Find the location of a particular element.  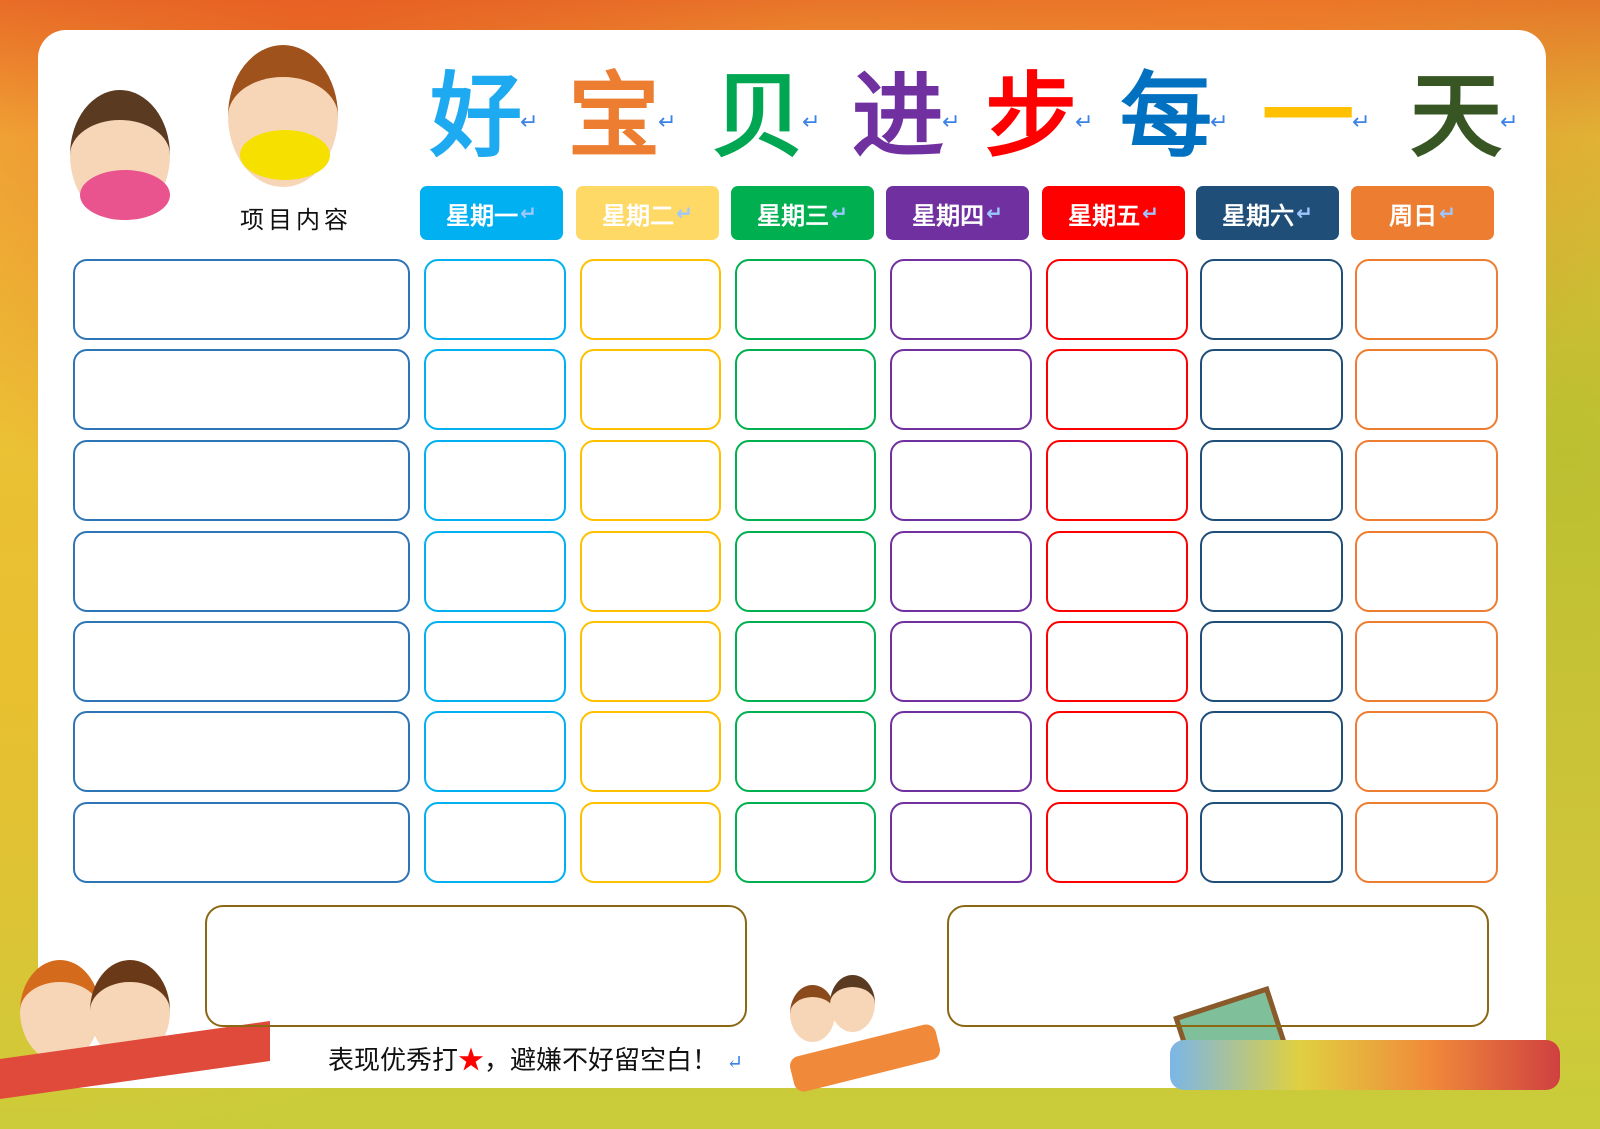

day-header: 周日 ↵ is located at coordinates (1422, 213).